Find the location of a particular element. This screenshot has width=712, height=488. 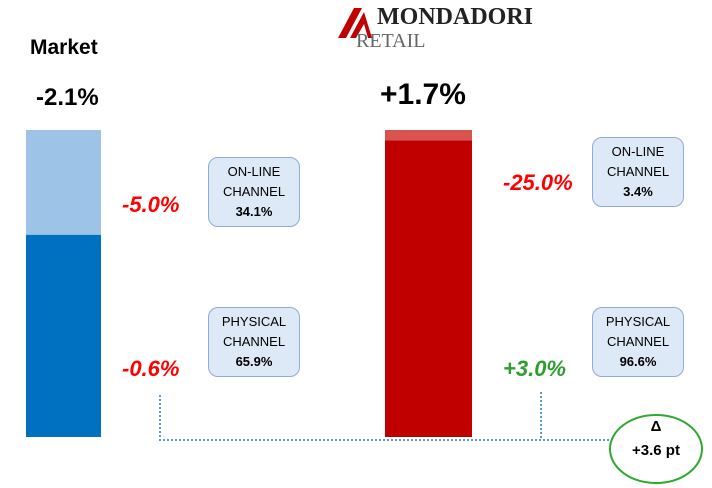

growth-label: -5.0% is located at coordinates (151, 204).